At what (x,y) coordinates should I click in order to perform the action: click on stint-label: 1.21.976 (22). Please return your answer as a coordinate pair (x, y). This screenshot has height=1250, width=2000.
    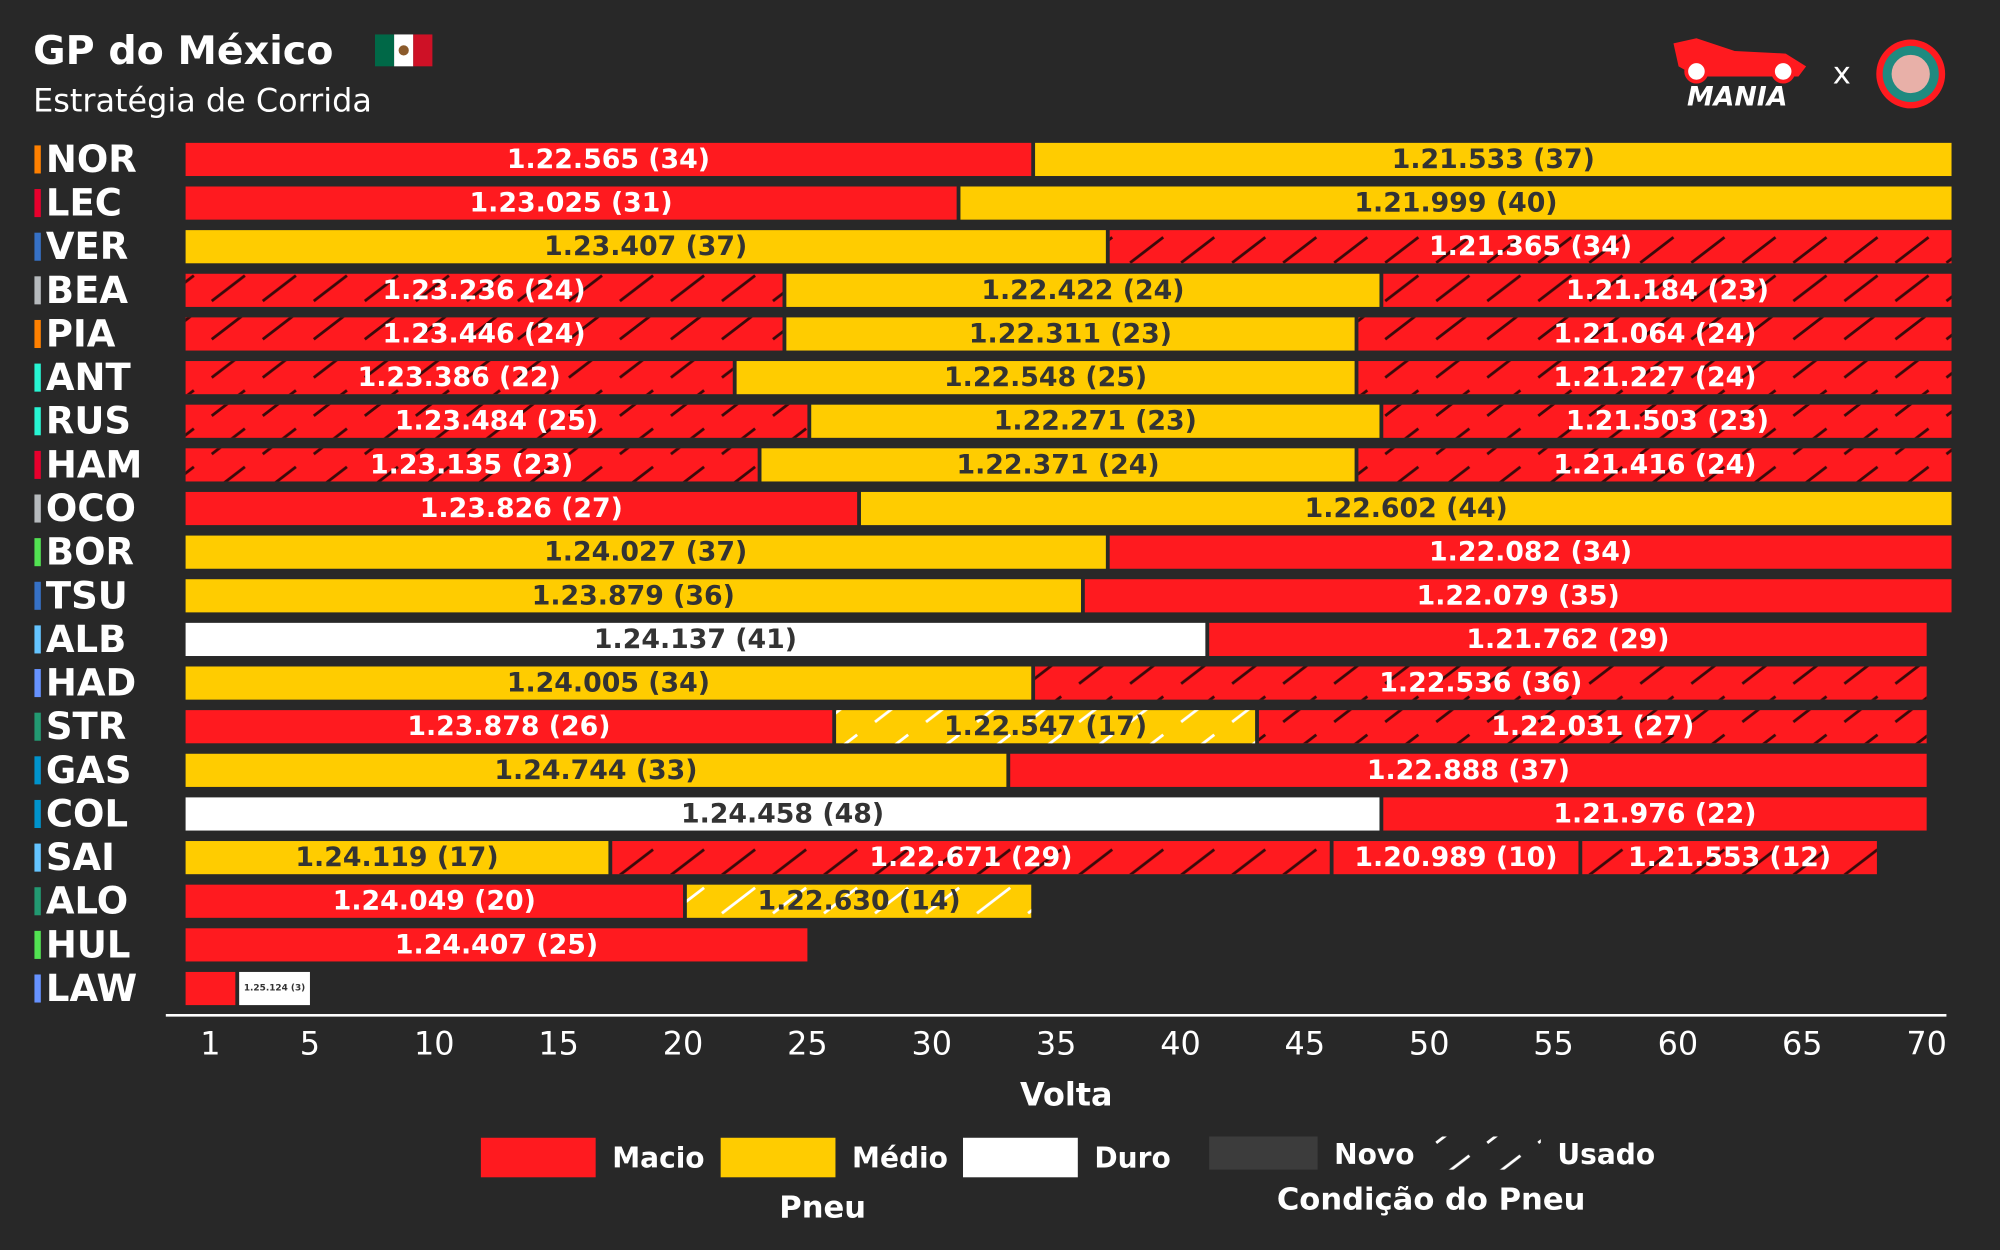
    Looking at the image, I should click on (1654, 813).